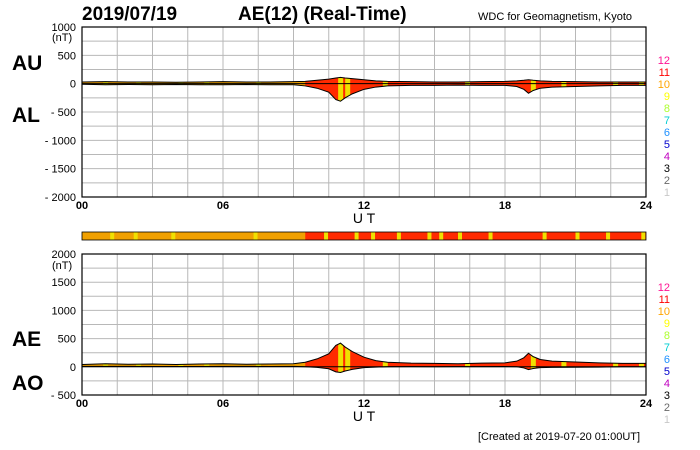 This screenshot has height=450, width=700. Describe the element at coordinates (475, 236) in the screenshot. I see `station-strip-active` at that location.